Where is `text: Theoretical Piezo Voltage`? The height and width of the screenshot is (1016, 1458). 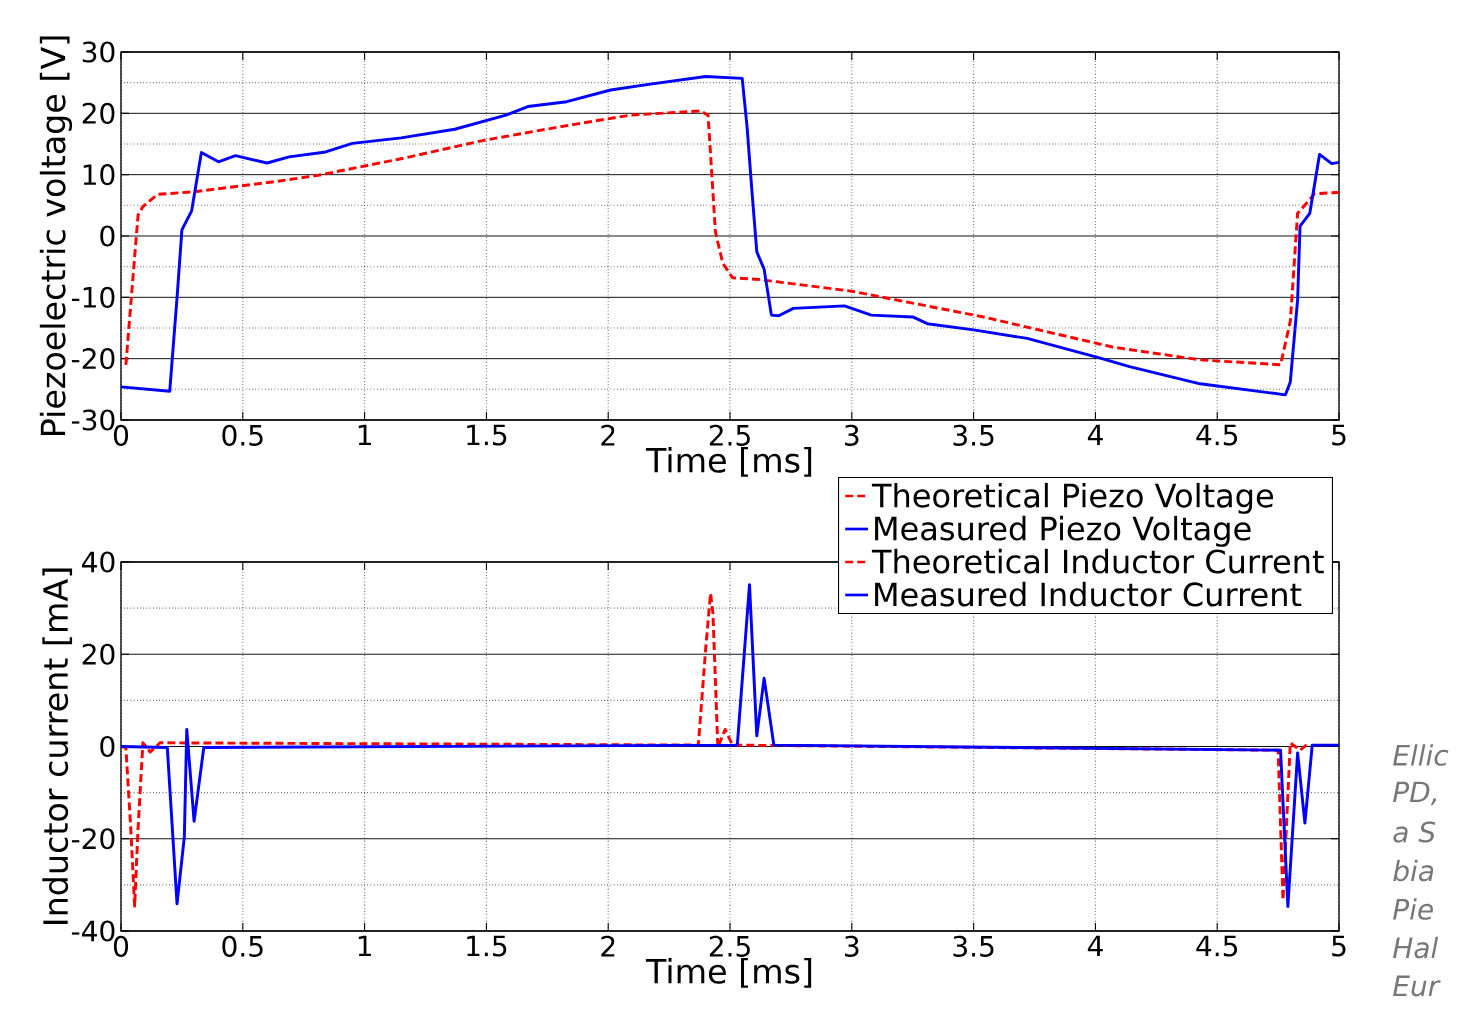
text: Theoretical Piezo Voltage is located at coordinates (1072, 498).